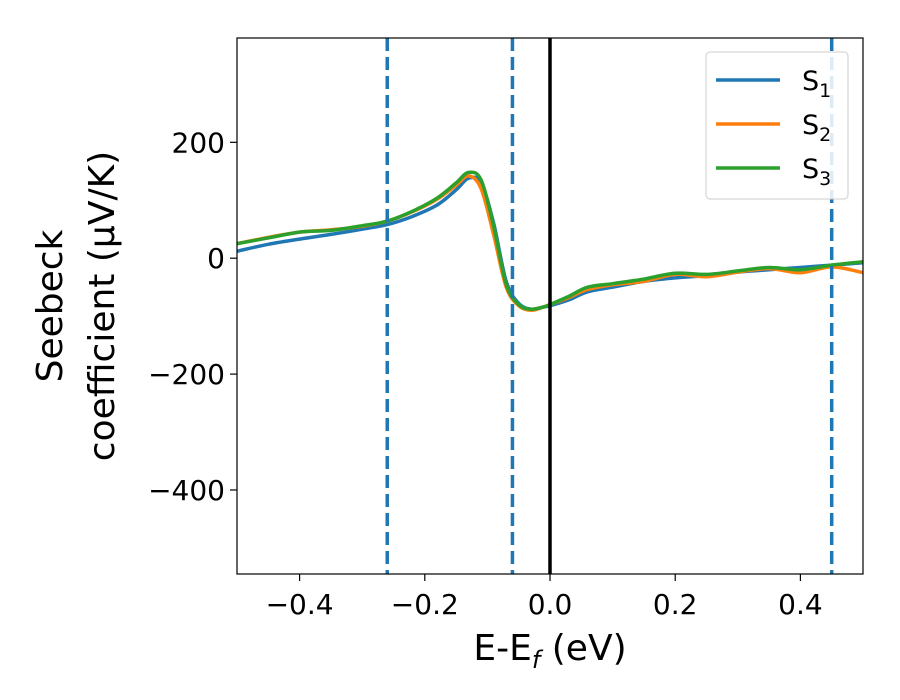 This screenshot has width=900, height=700. Describe the element at coordinates (186, 374) in the screenshot. I see `y-tick-label: −200` at that location.